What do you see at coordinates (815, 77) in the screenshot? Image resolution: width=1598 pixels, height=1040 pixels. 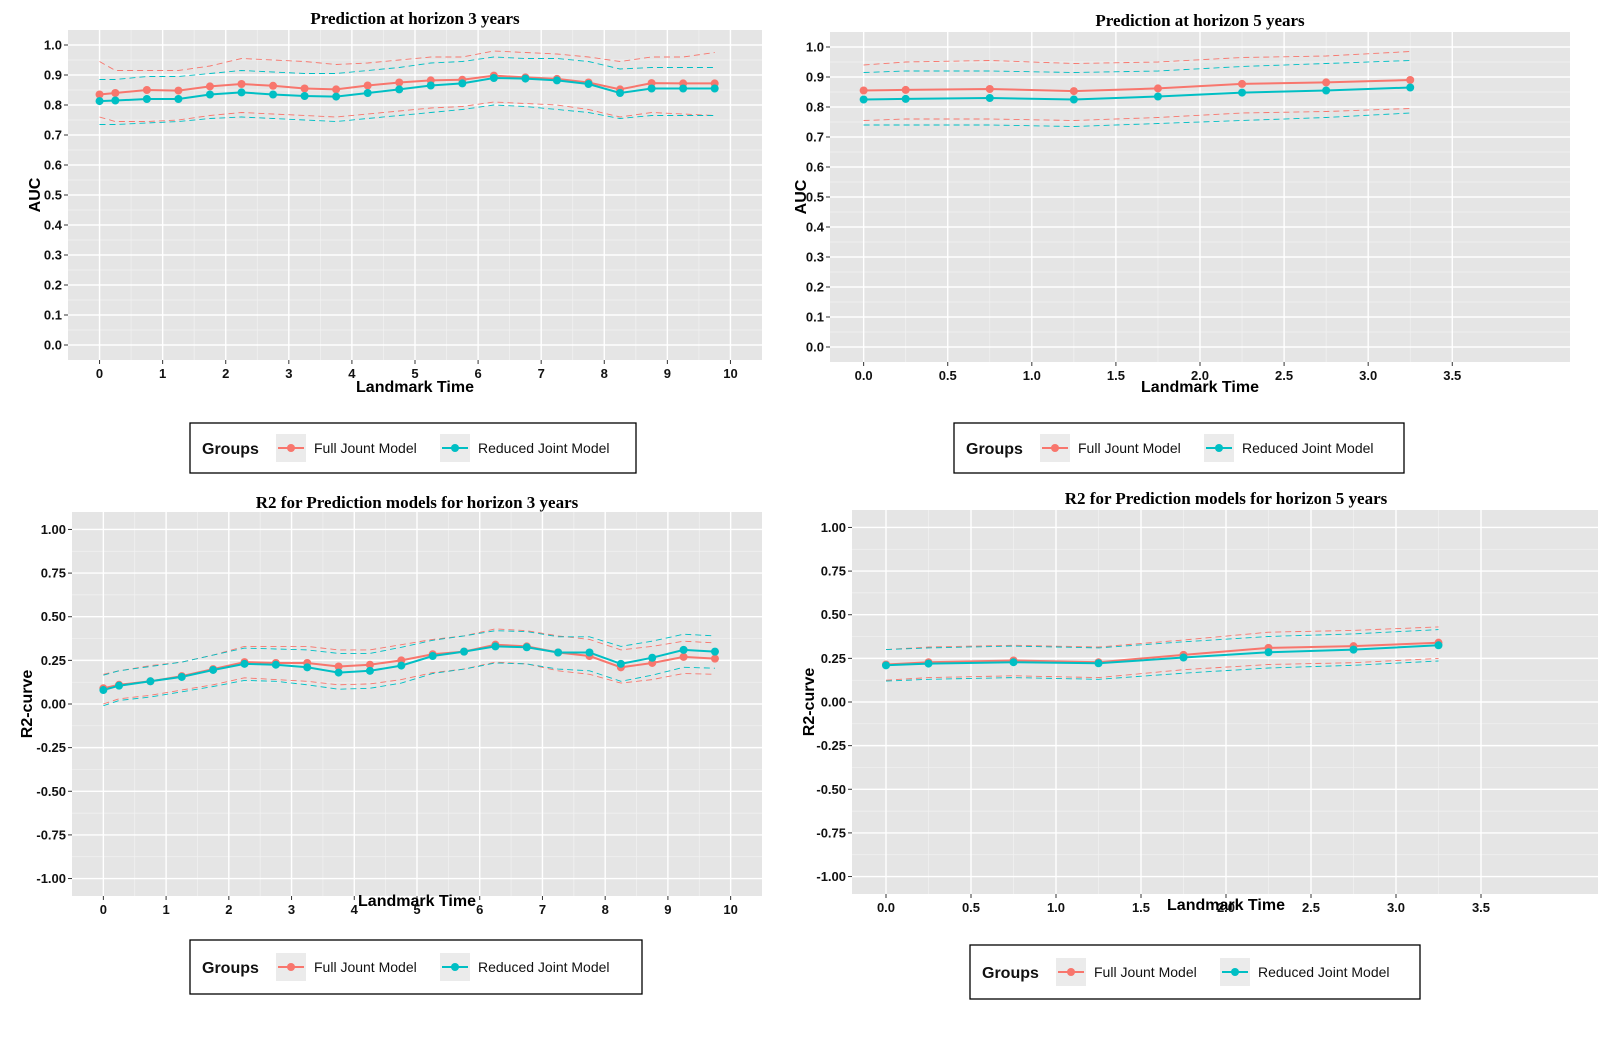 I see `y-tick-label: 0.9` at bounding box center [815, 77].